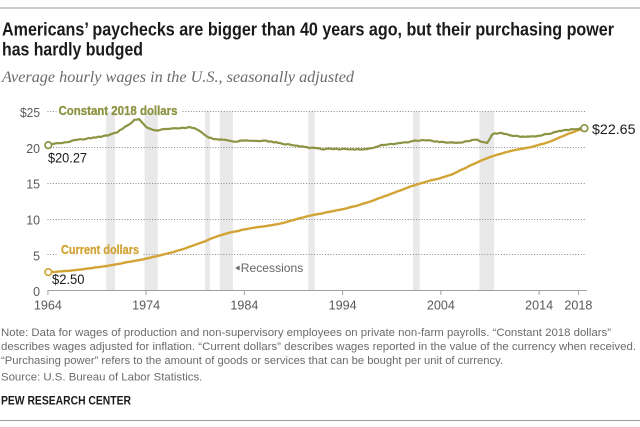 Image resolution: width=640 pixels, height=427 pixels. I want to click on svg-text:Source: U.S. Bureau of Labor S: Source: U.S. Bureau of Labor Statistics., so click(101, 378).